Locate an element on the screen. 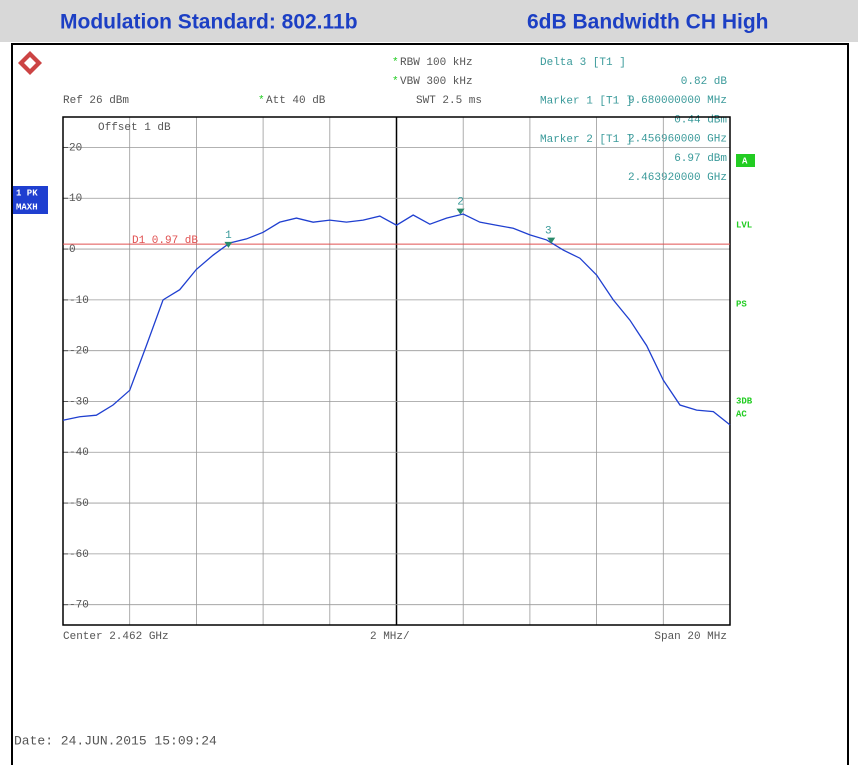  marker-title: Marker 2 [T1 ] is located at coordinates (586, 140).